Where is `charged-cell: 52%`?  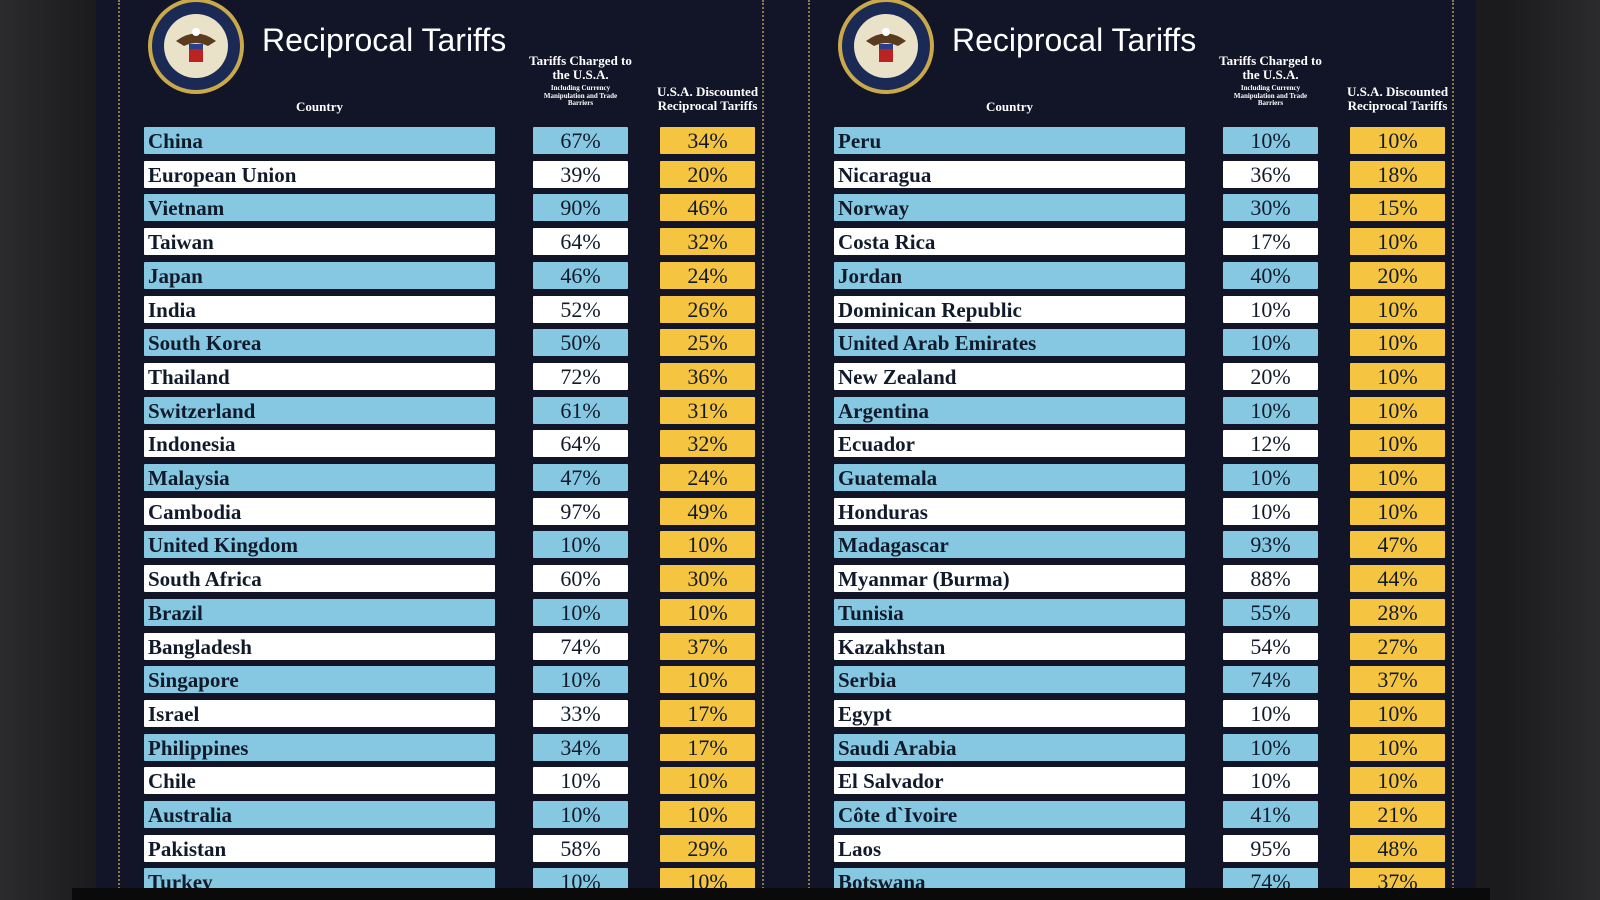
charged-cell: 52% is located at coordinates (580, 309).